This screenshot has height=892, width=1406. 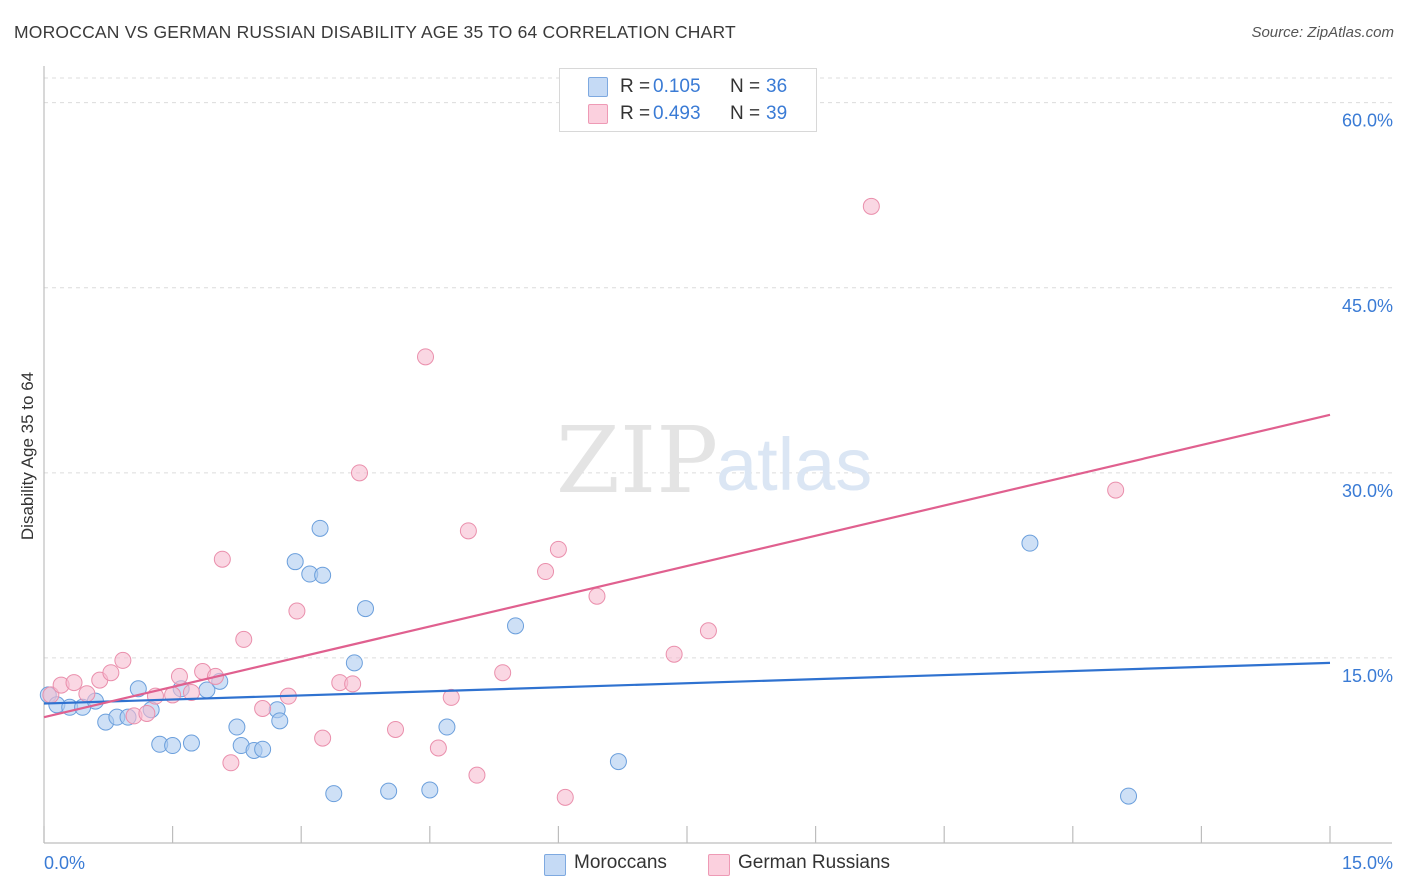 What do you see at coordinates (1367, 676) in the screenshot?
I see `y-tick-label: 15.0%` at bounding box center [1367, 676].